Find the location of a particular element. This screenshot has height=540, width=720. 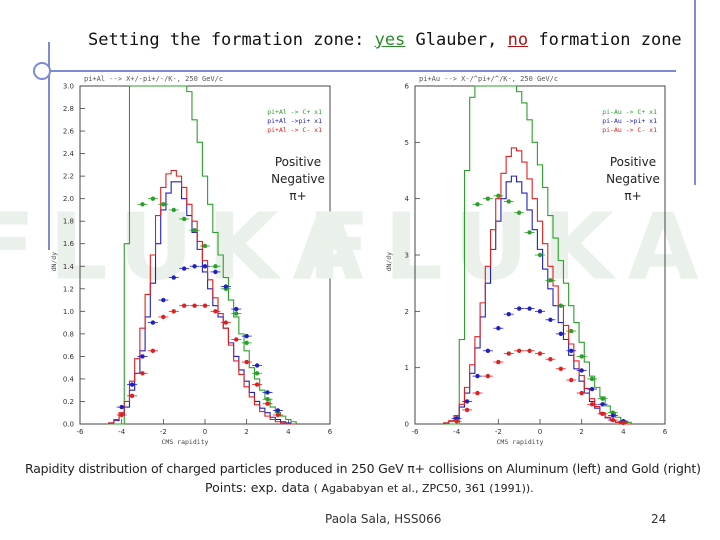

y-tick-label: 1.4 is located at coordinates (69, 267).